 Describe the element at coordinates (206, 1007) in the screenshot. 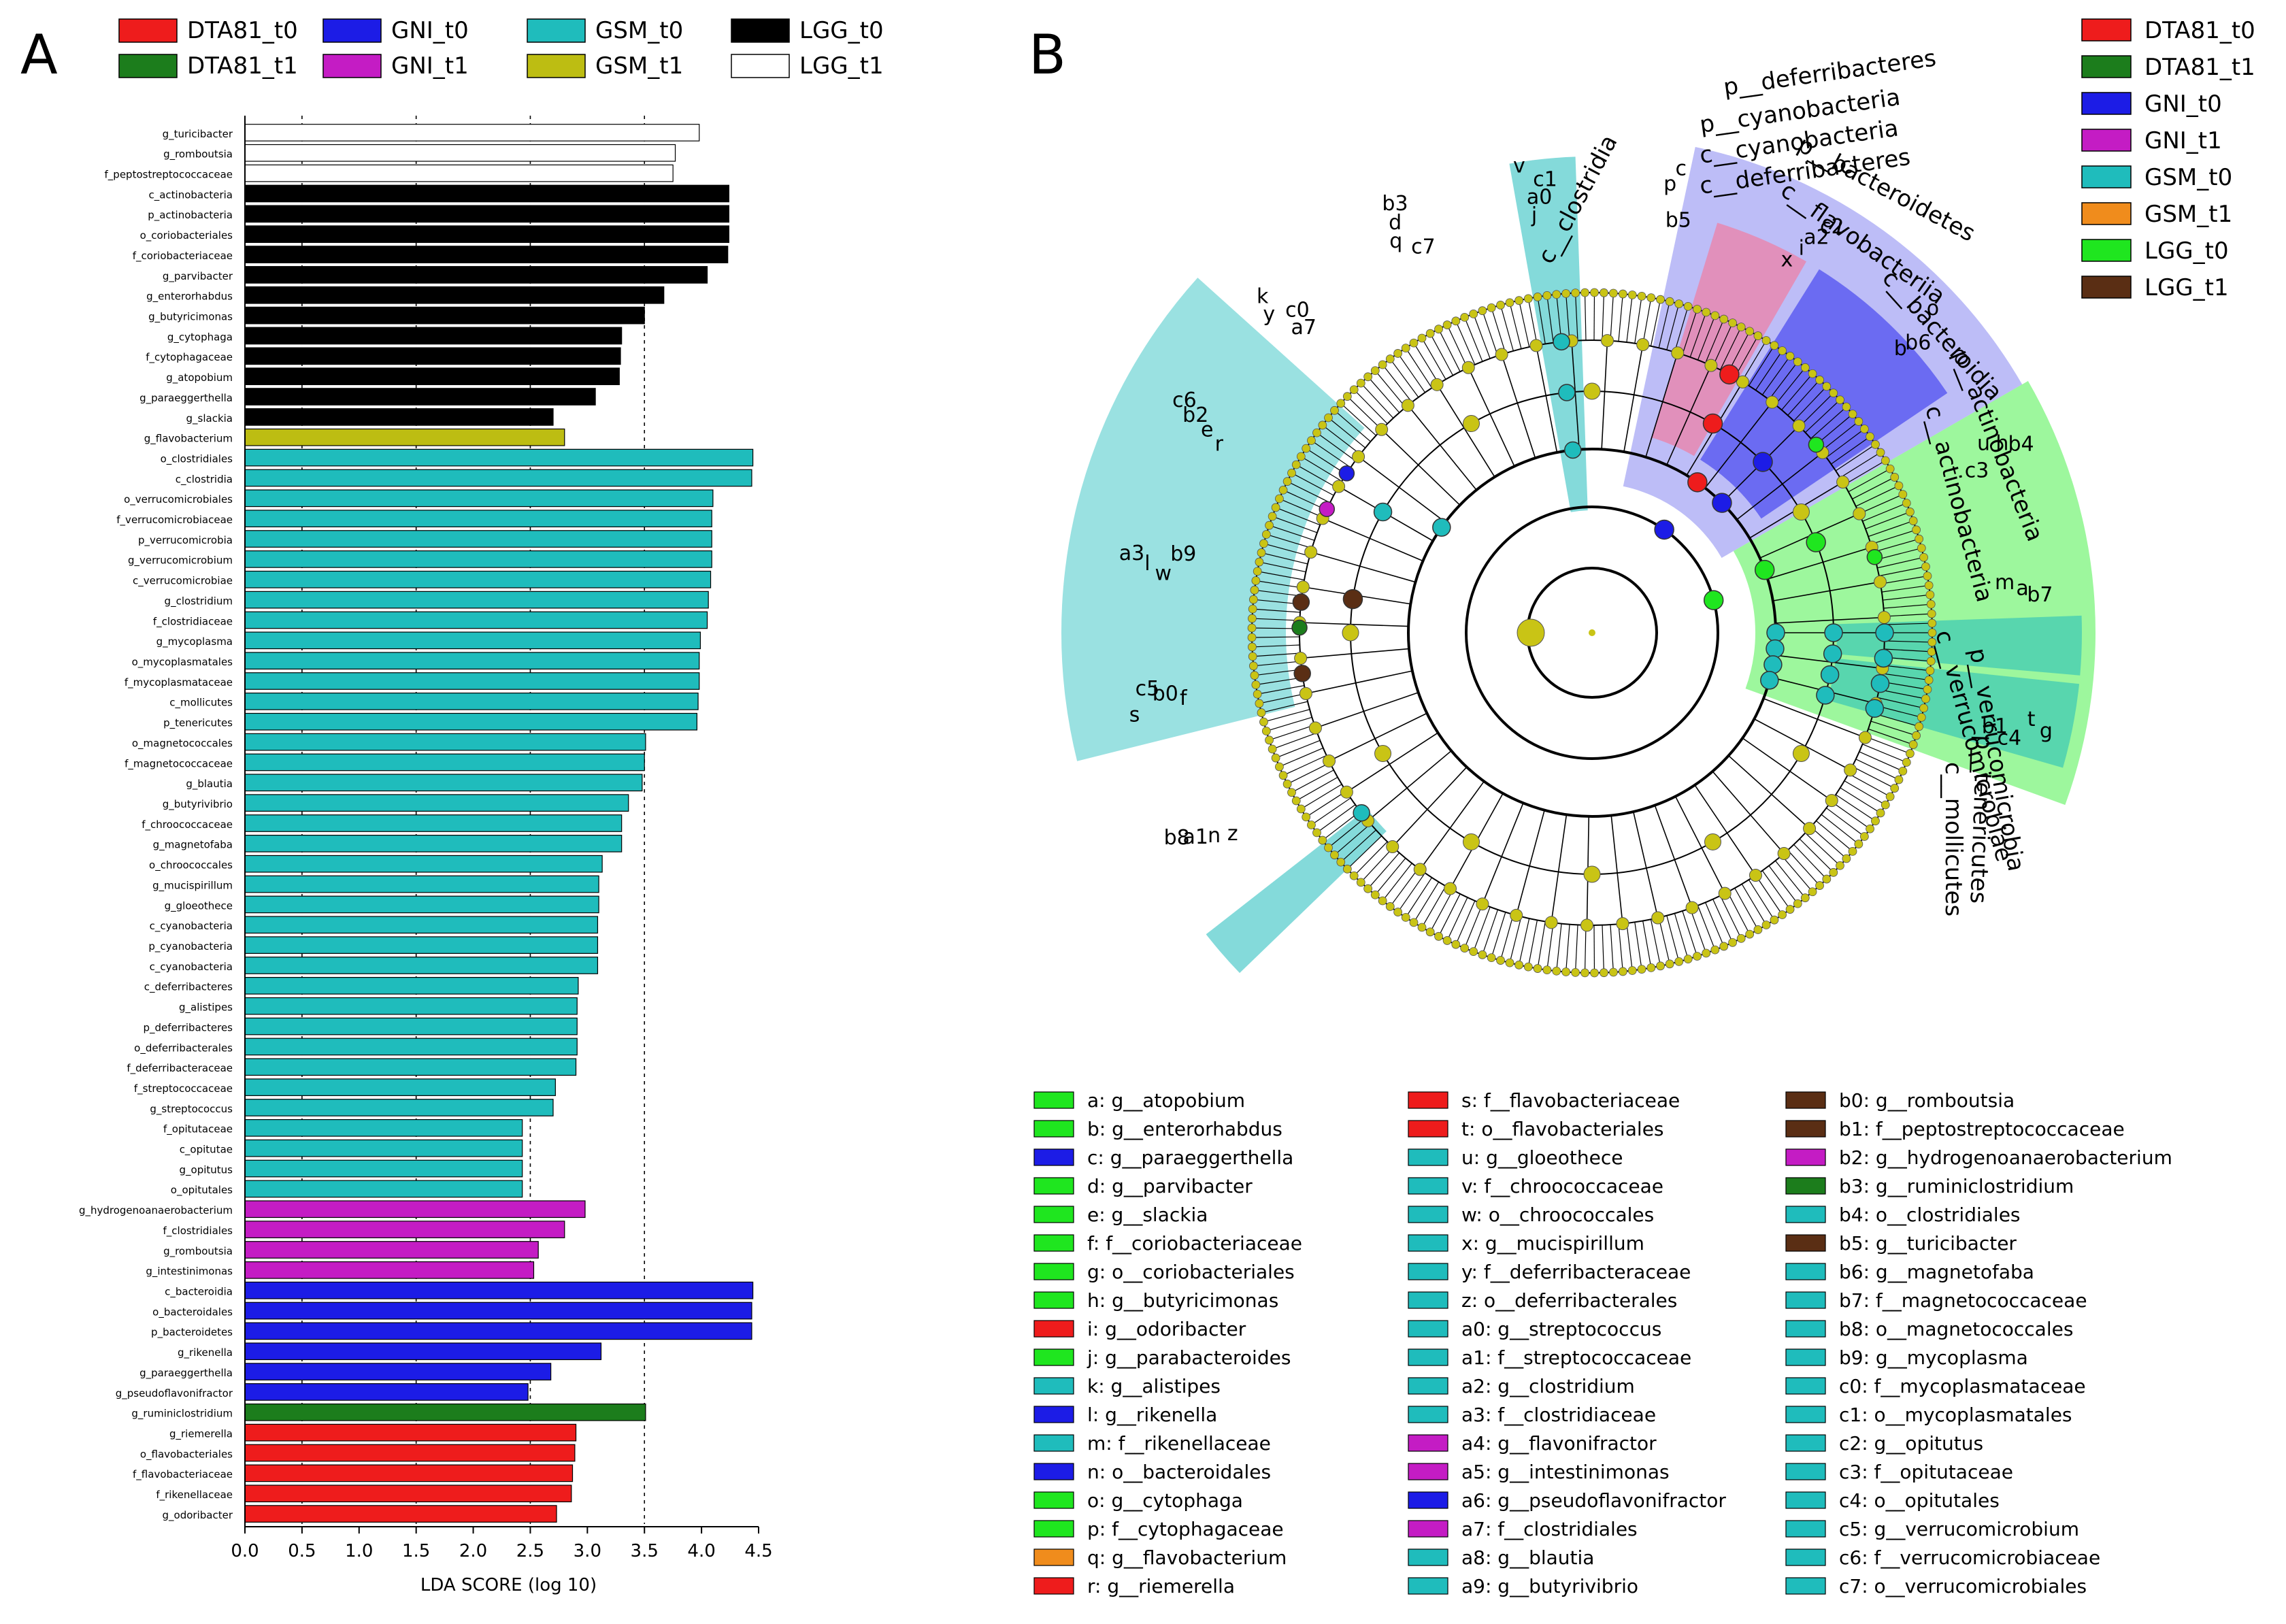

I see `bar-label: g_alistipes` at that location.